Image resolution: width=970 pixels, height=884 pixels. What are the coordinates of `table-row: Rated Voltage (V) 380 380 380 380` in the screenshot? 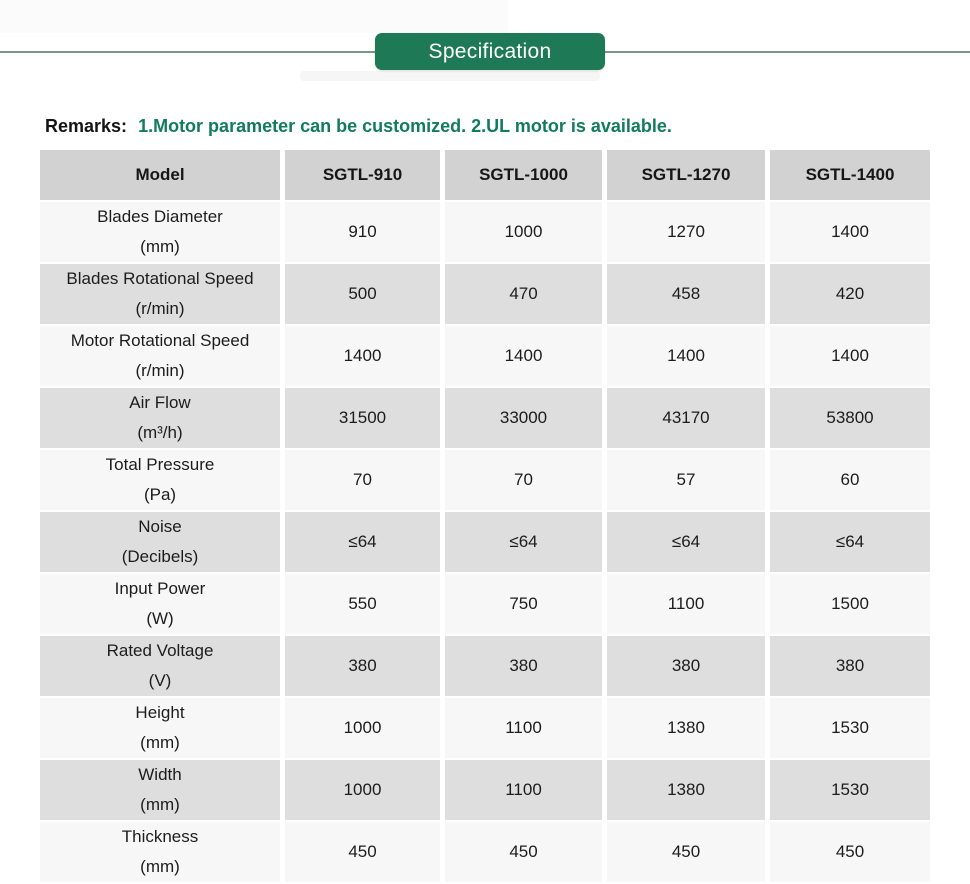 It's located at (485, 666).